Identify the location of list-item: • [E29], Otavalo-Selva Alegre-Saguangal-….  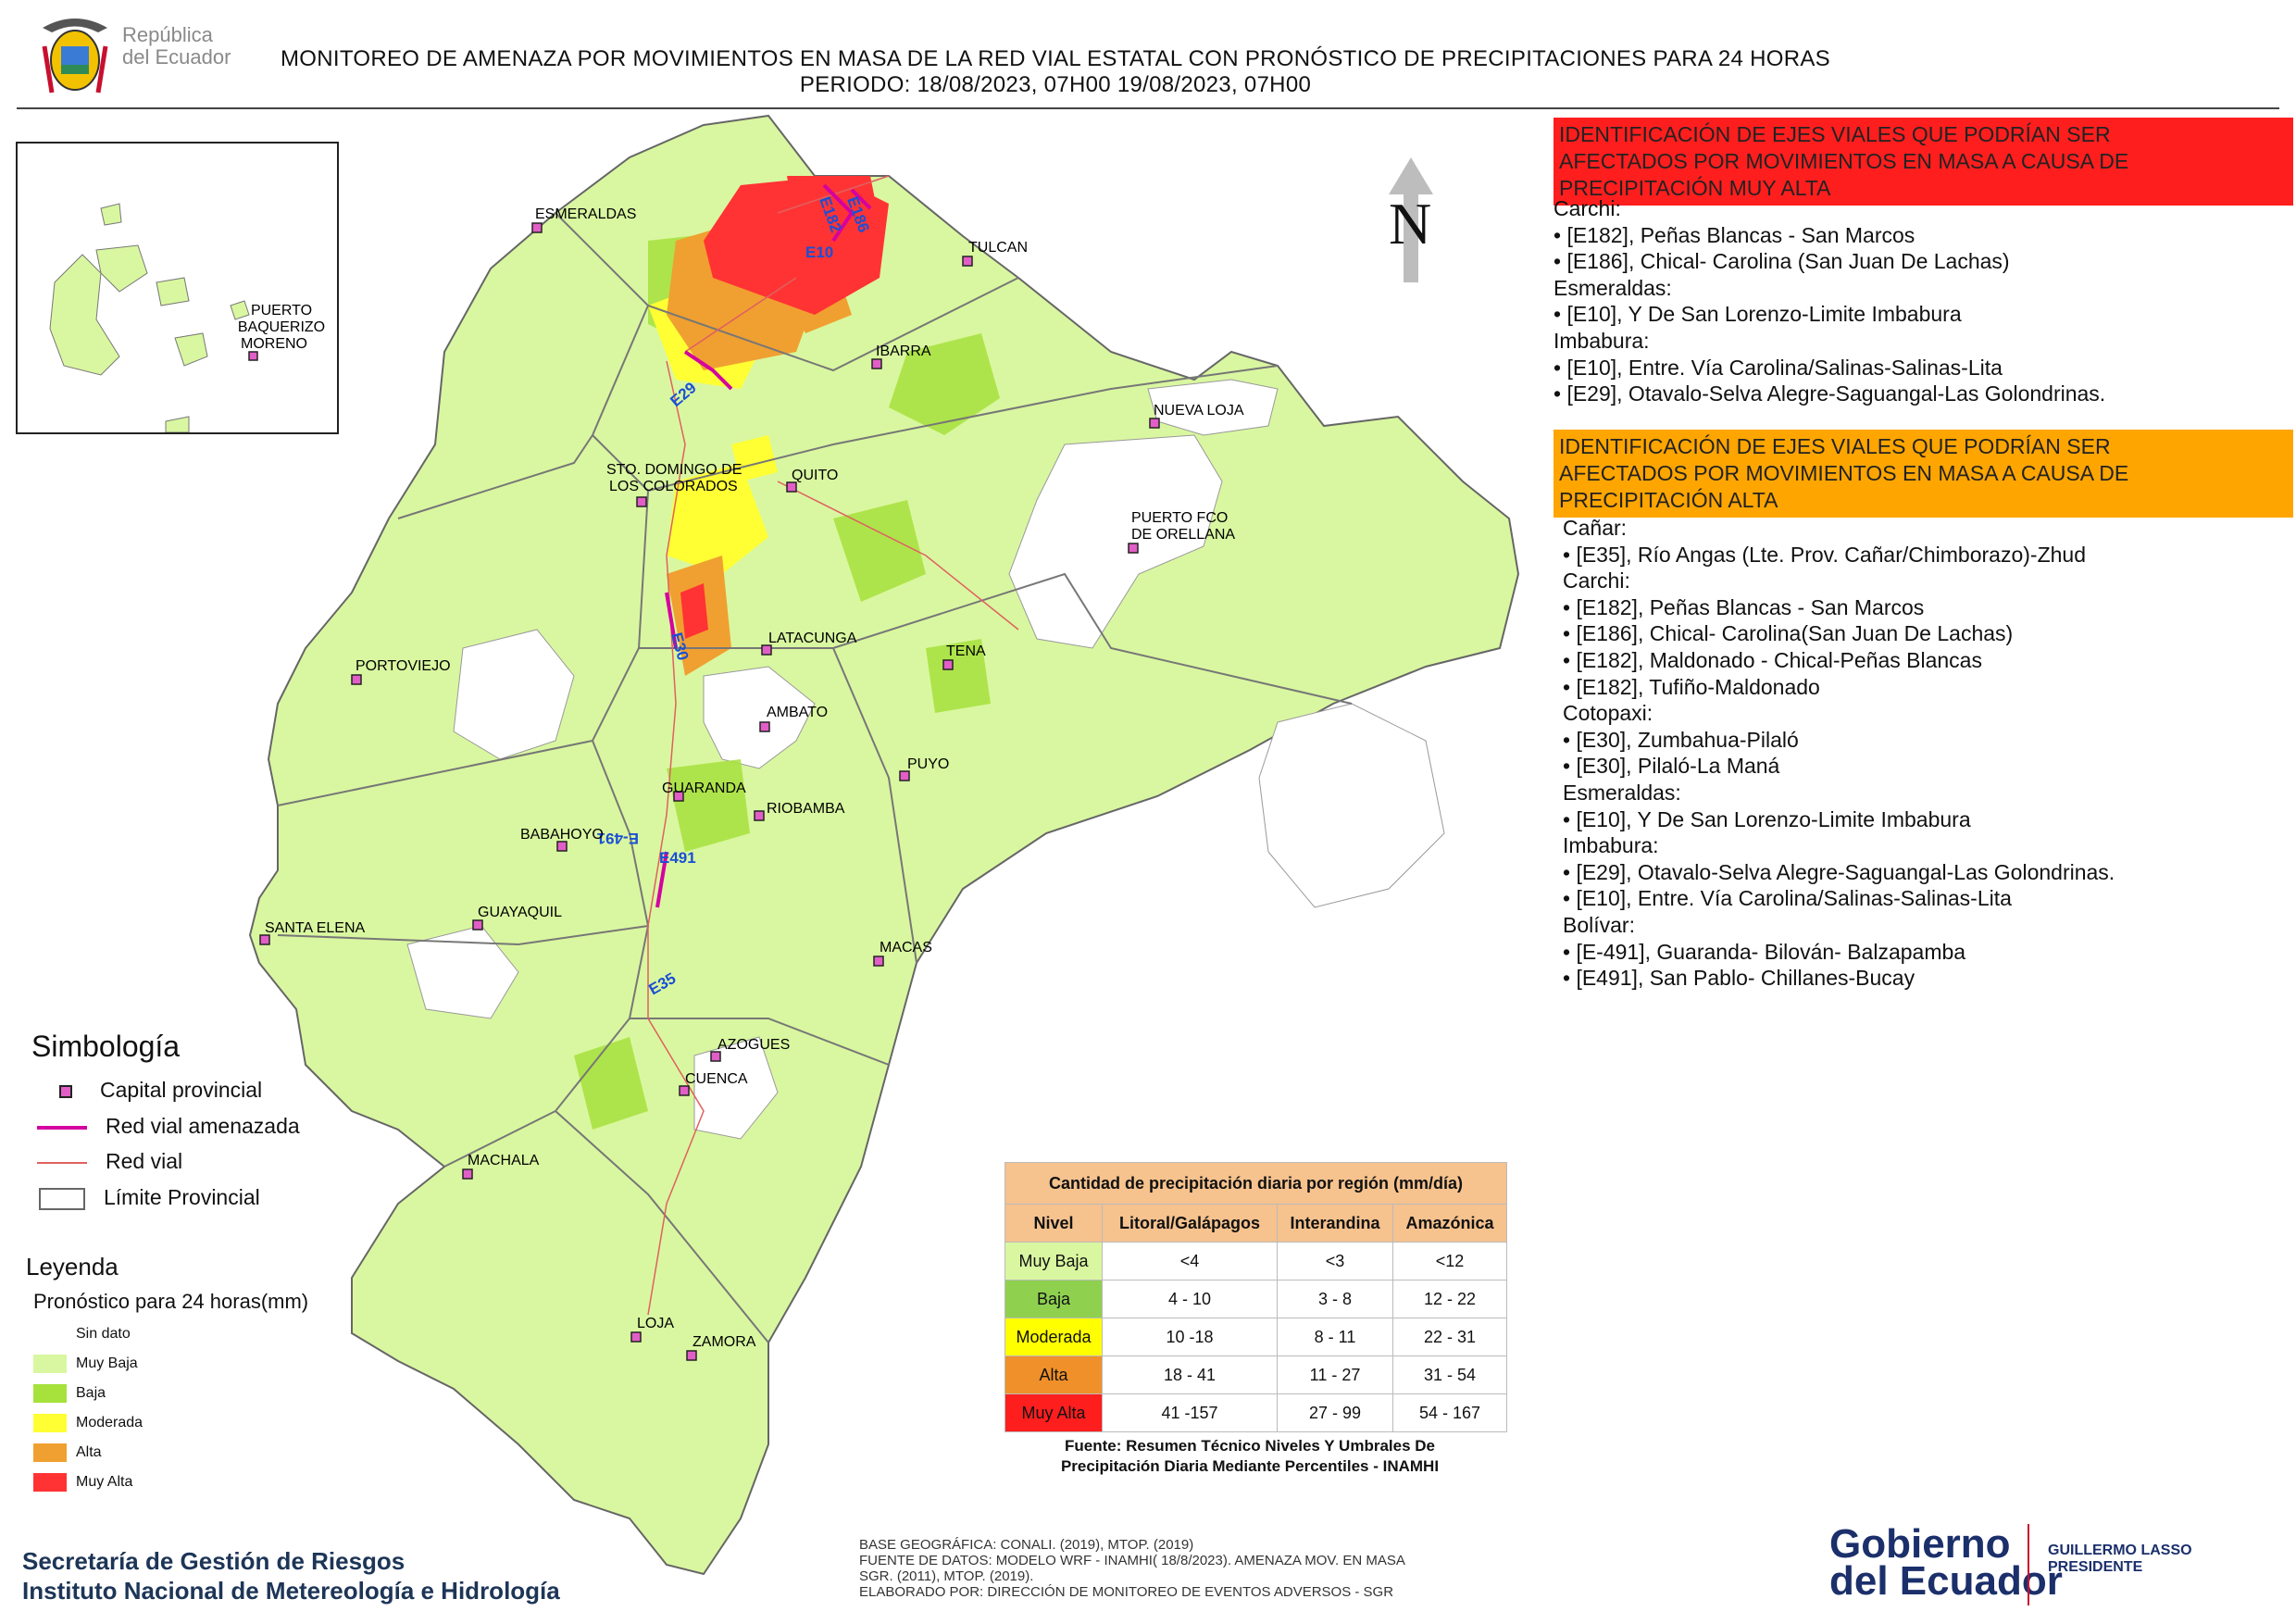
(1839, 871).